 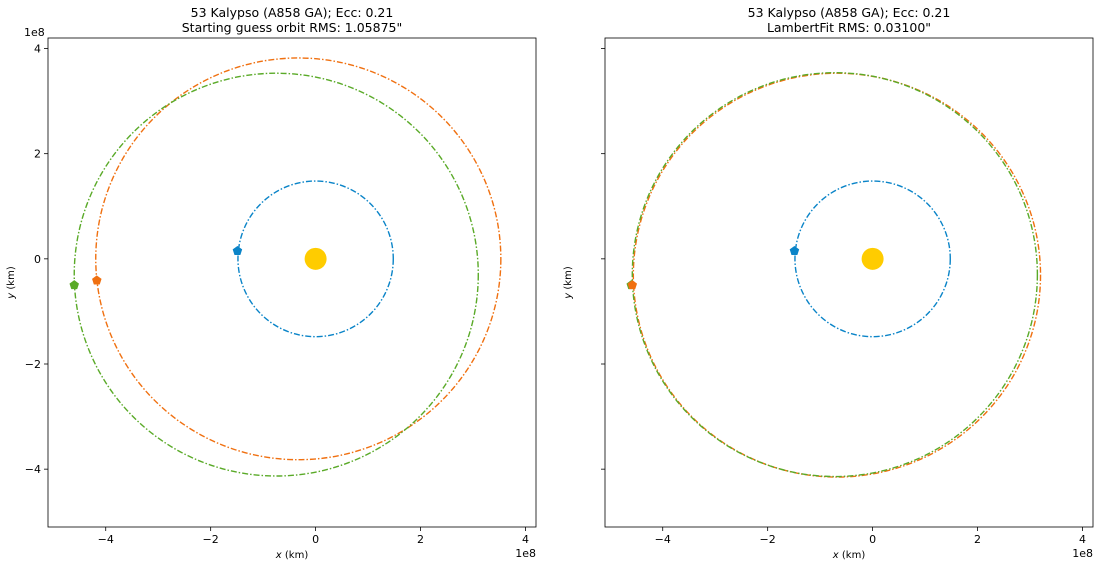 What do you see at coordinates (849, 27) in the screenshot?
I see `plot-title-line2: LambertFit RMS: 0.03100"` at bounding box center [849, 27].